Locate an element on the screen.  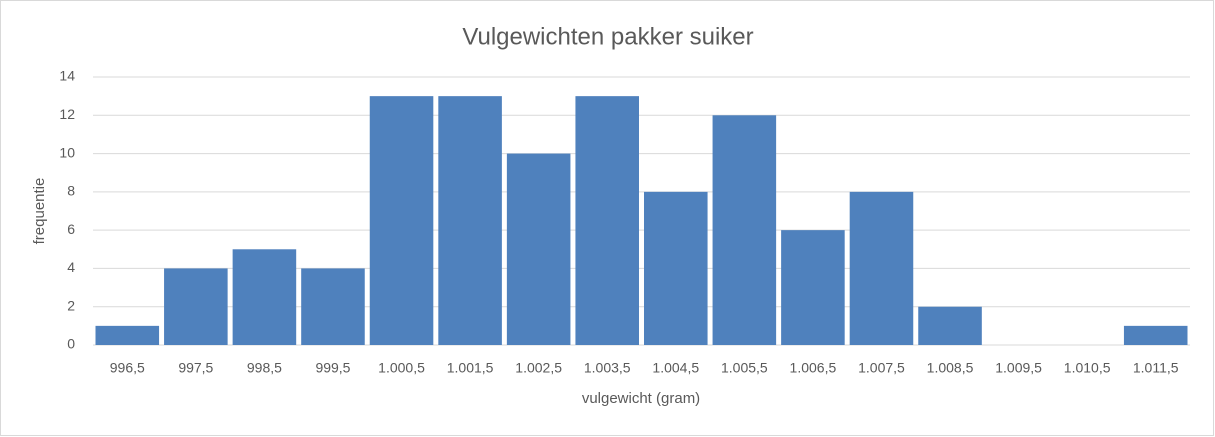
y-tick-label: 0 is located at coordinates (71, 344).